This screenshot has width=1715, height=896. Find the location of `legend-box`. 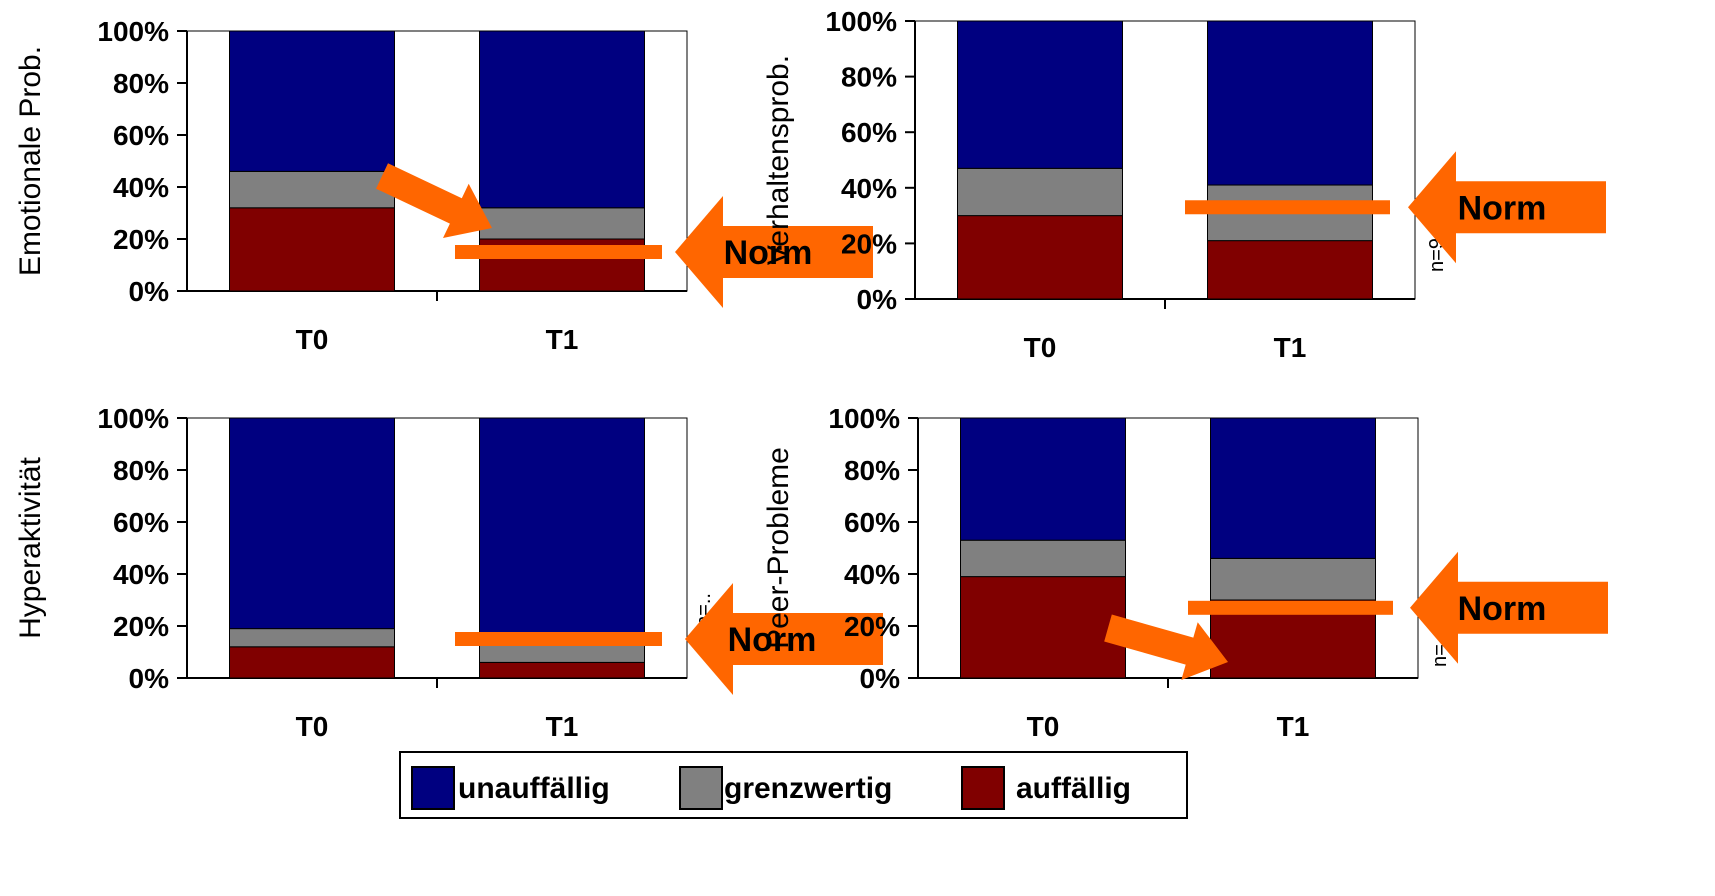

legend-box is located at coordinates (793, 785).